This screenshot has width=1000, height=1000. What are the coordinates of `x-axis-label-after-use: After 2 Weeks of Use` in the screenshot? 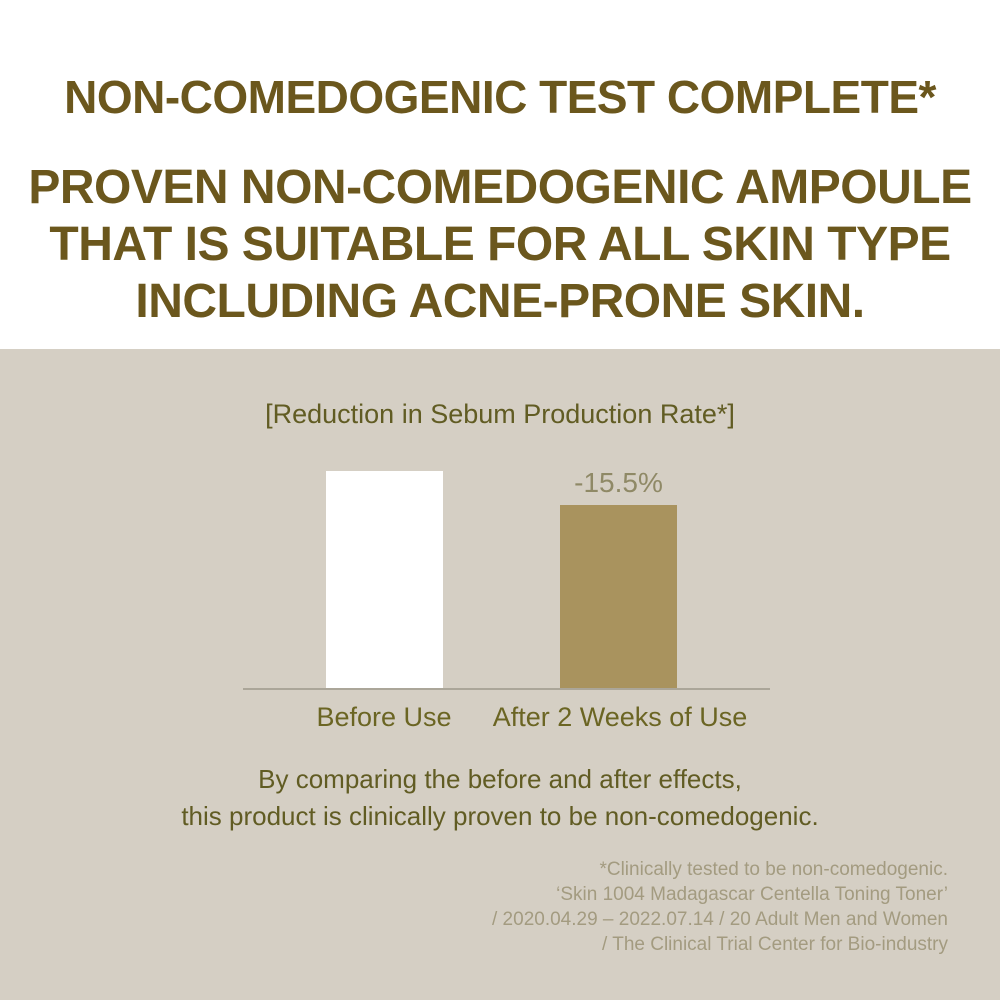 It's located at (620, 717).